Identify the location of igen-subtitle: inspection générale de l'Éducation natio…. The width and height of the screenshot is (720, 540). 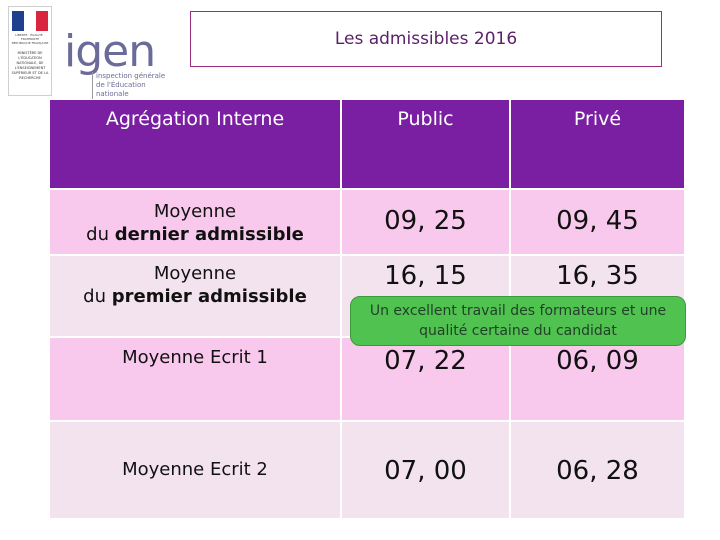
(134, 85).